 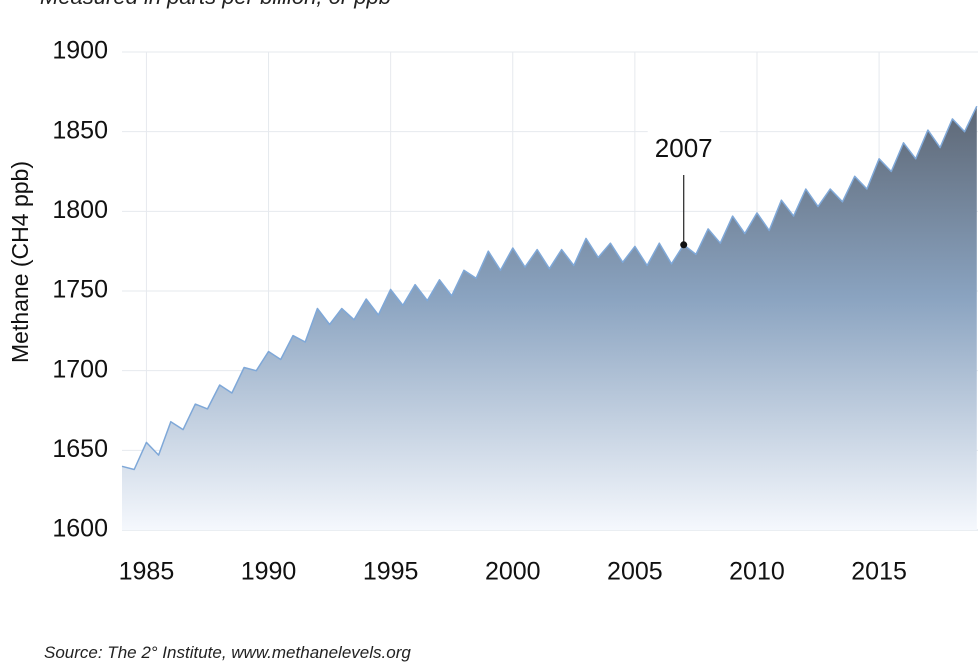 I want to click on x-tick-label: 2015, so click(x=879, y=572).